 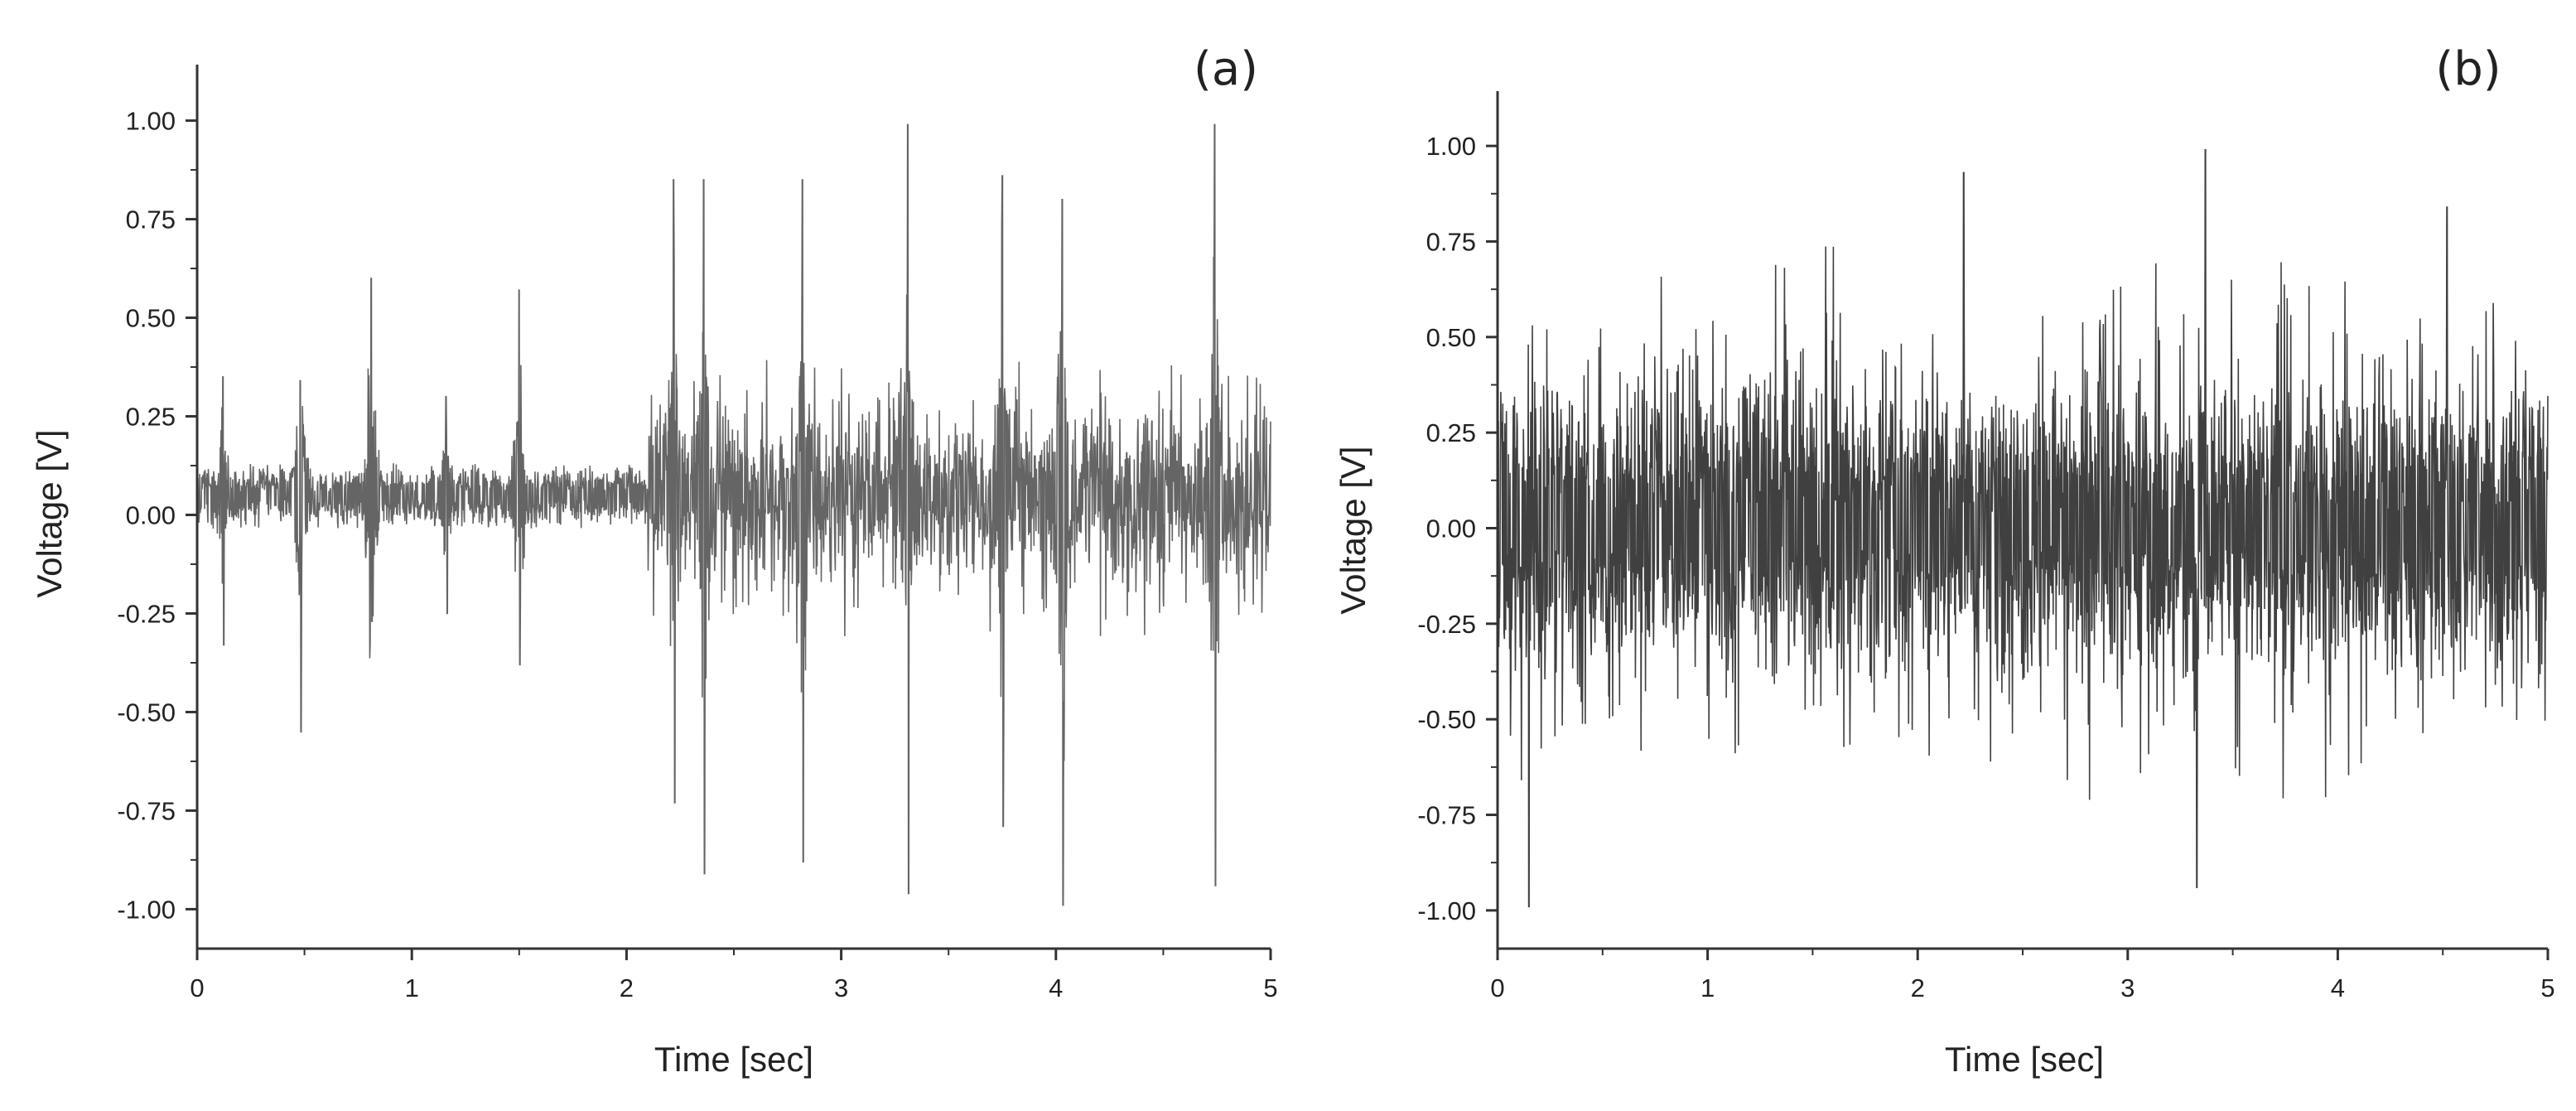 What do you see at coordinates (1226, 69) in the screenshot?
I see `panel-label-a: (a)` at bounding box center [1226, 69].